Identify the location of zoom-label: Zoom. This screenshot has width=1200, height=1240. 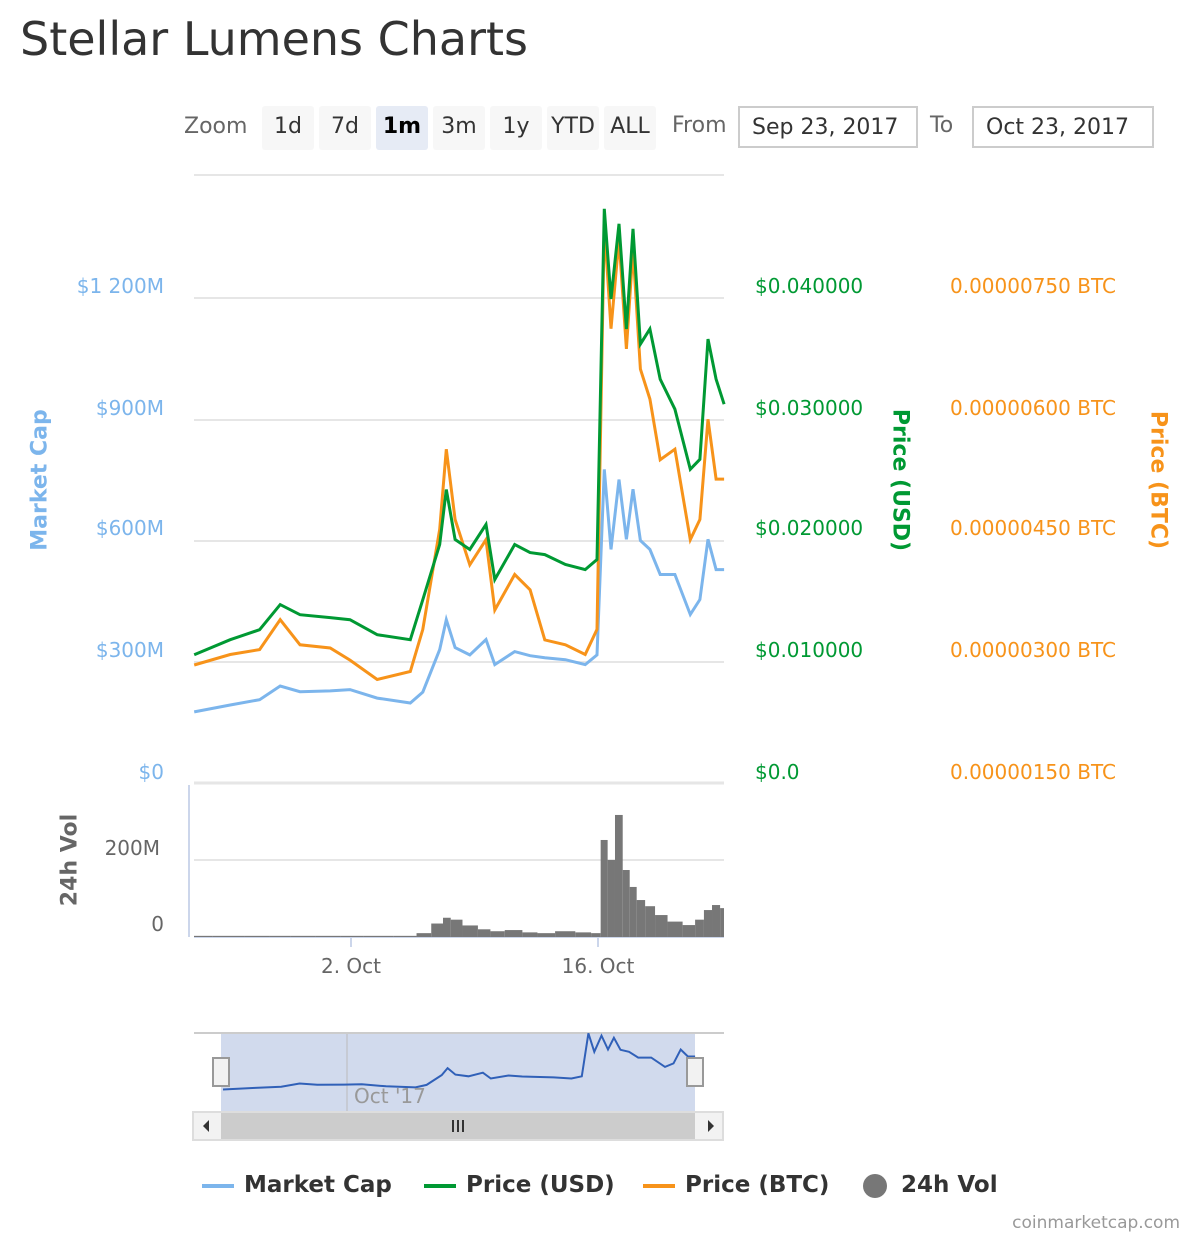
(216, 126).